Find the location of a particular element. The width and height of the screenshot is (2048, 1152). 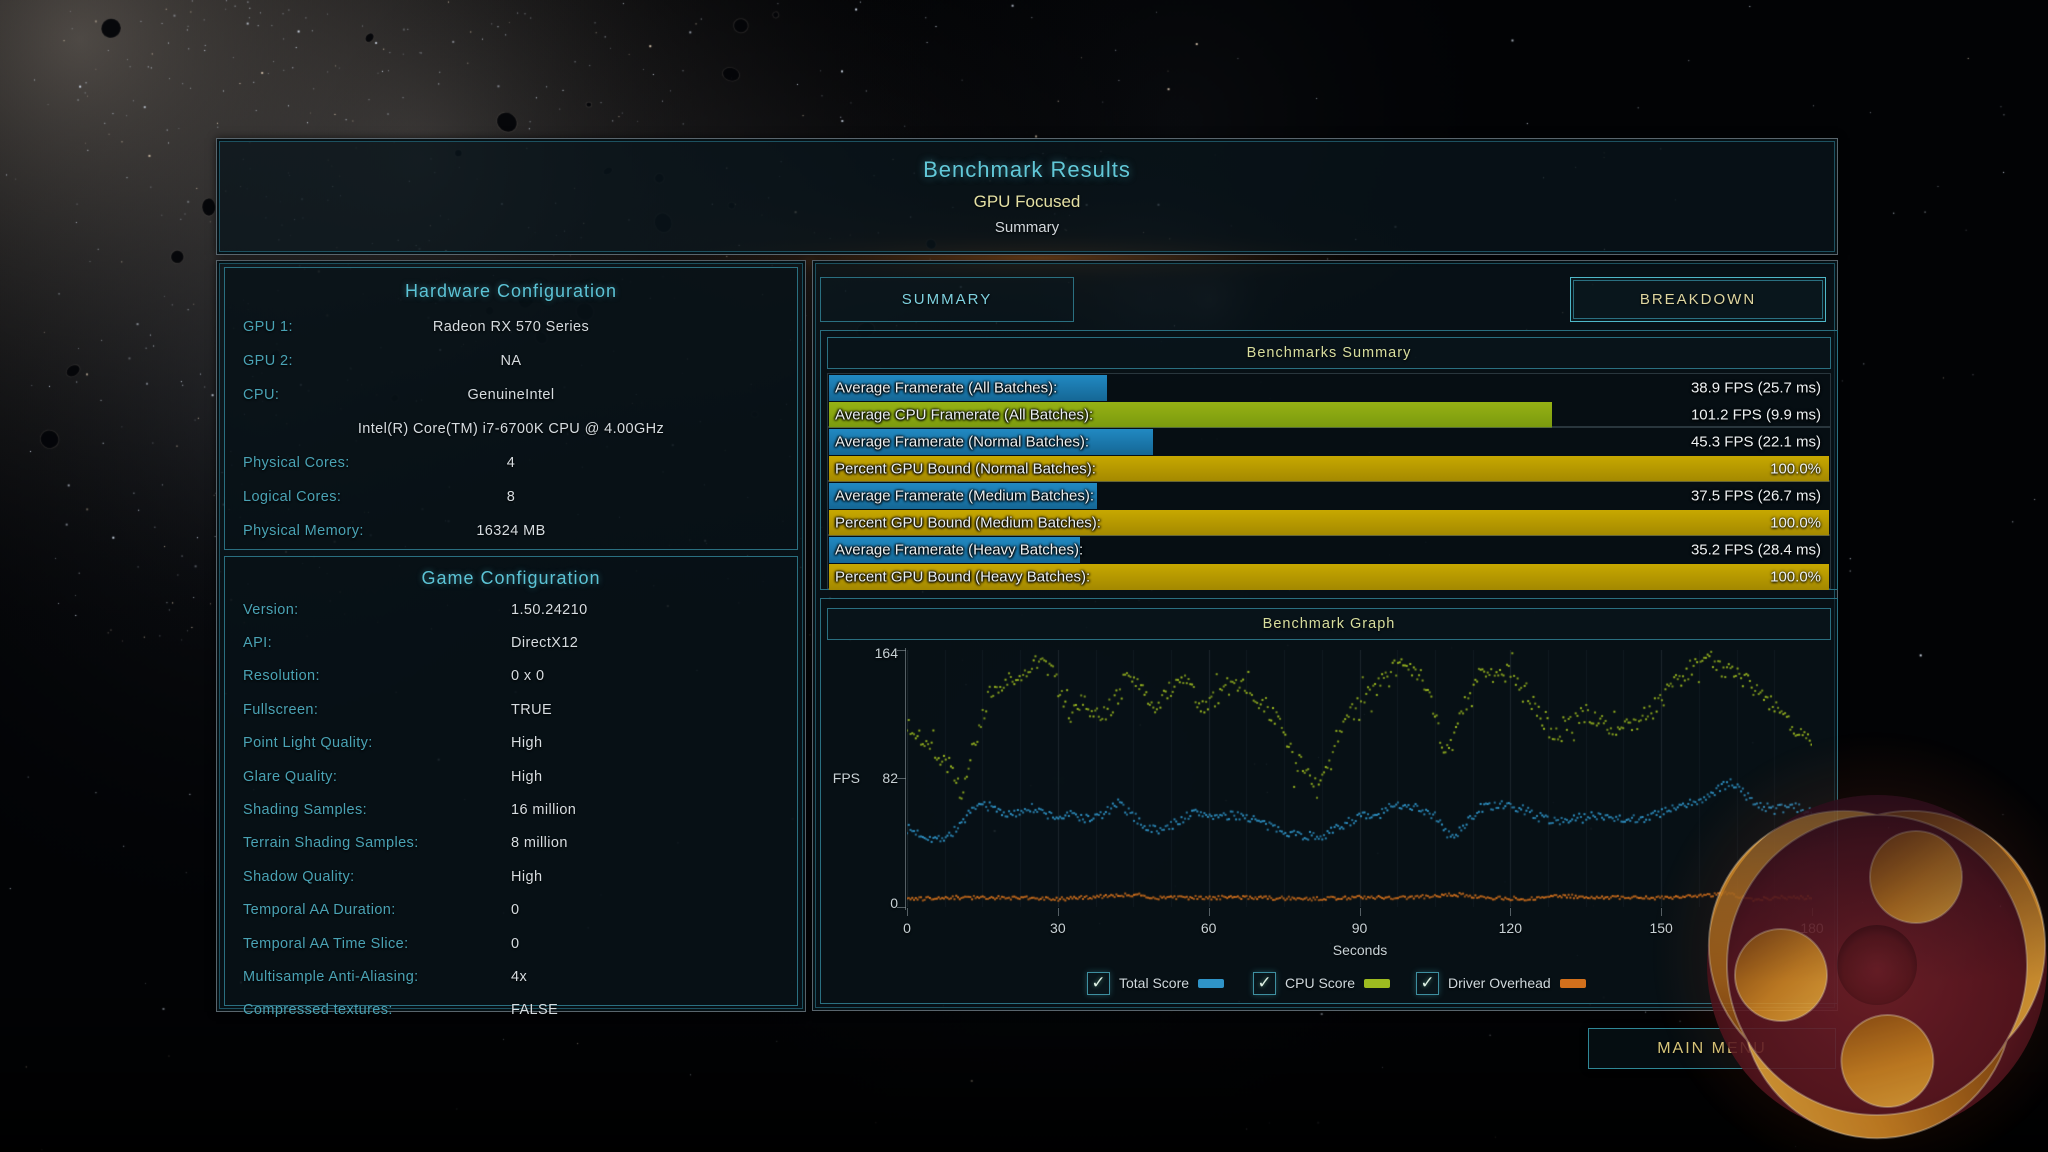

config-value: NA is located at coordinates (511, 361).